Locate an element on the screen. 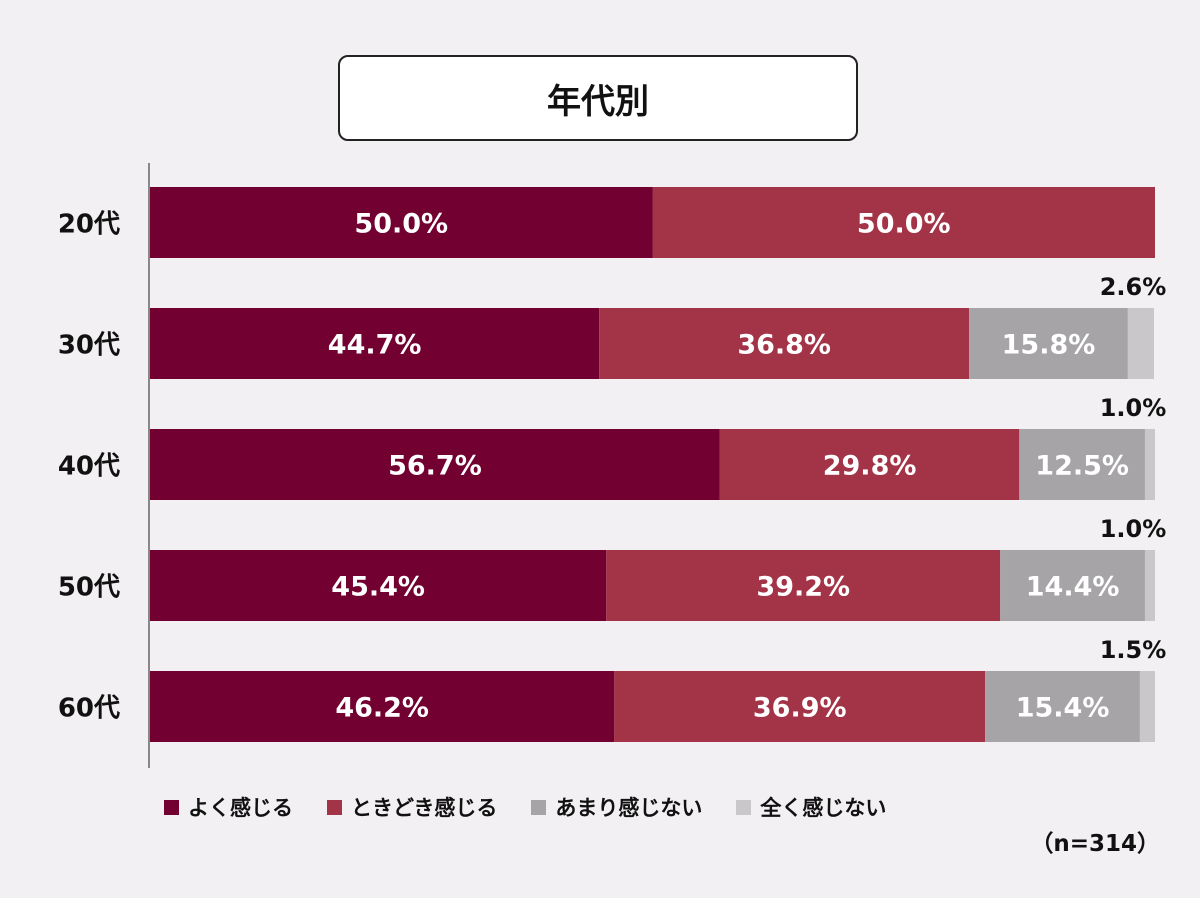  legend-item-never: 全く感じない is located at coordinates (811, 807).